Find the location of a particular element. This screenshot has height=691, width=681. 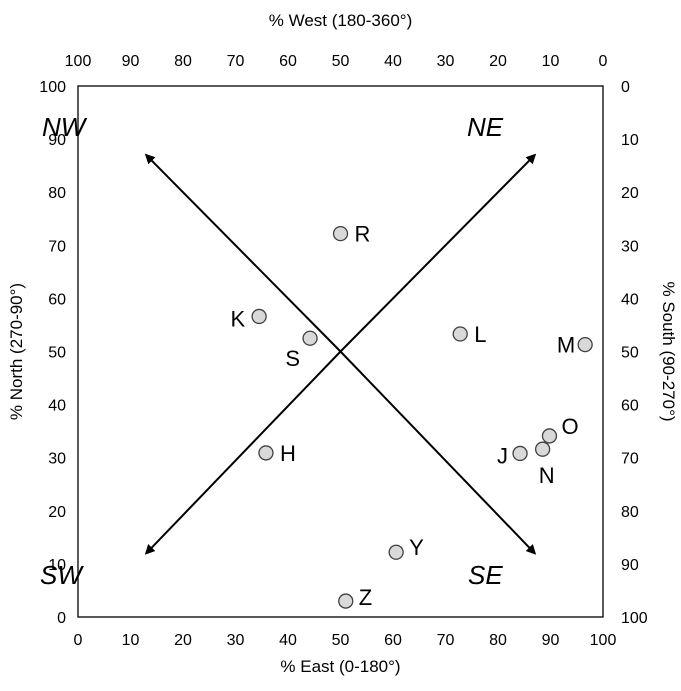

x-tick-label: 50 is located at coordinates (341, 640).